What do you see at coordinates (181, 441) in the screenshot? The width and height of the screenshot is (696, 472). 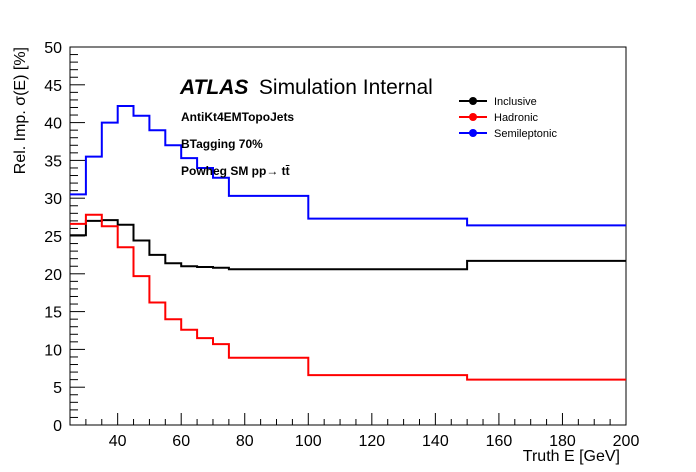 I see `x-tick-label: 60` at bounding box center [181, 441].